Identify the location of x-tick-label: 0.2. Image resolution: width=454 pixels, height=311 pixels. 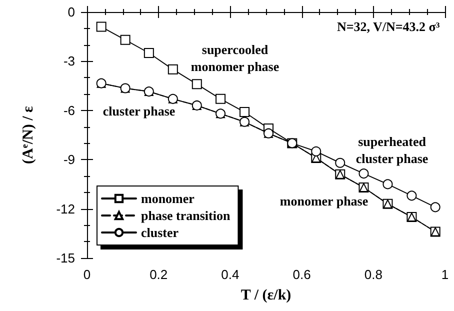
(159, 274).